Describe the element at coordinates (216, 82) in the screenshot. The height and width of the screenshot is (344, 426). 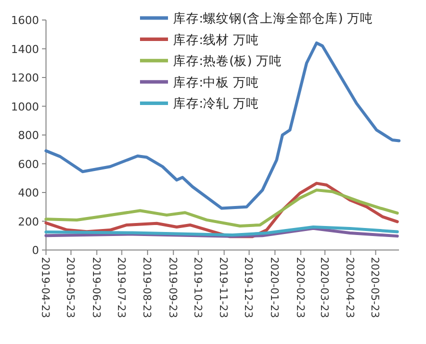
I see `legend-label: 库存:中板 万吨` at that location.